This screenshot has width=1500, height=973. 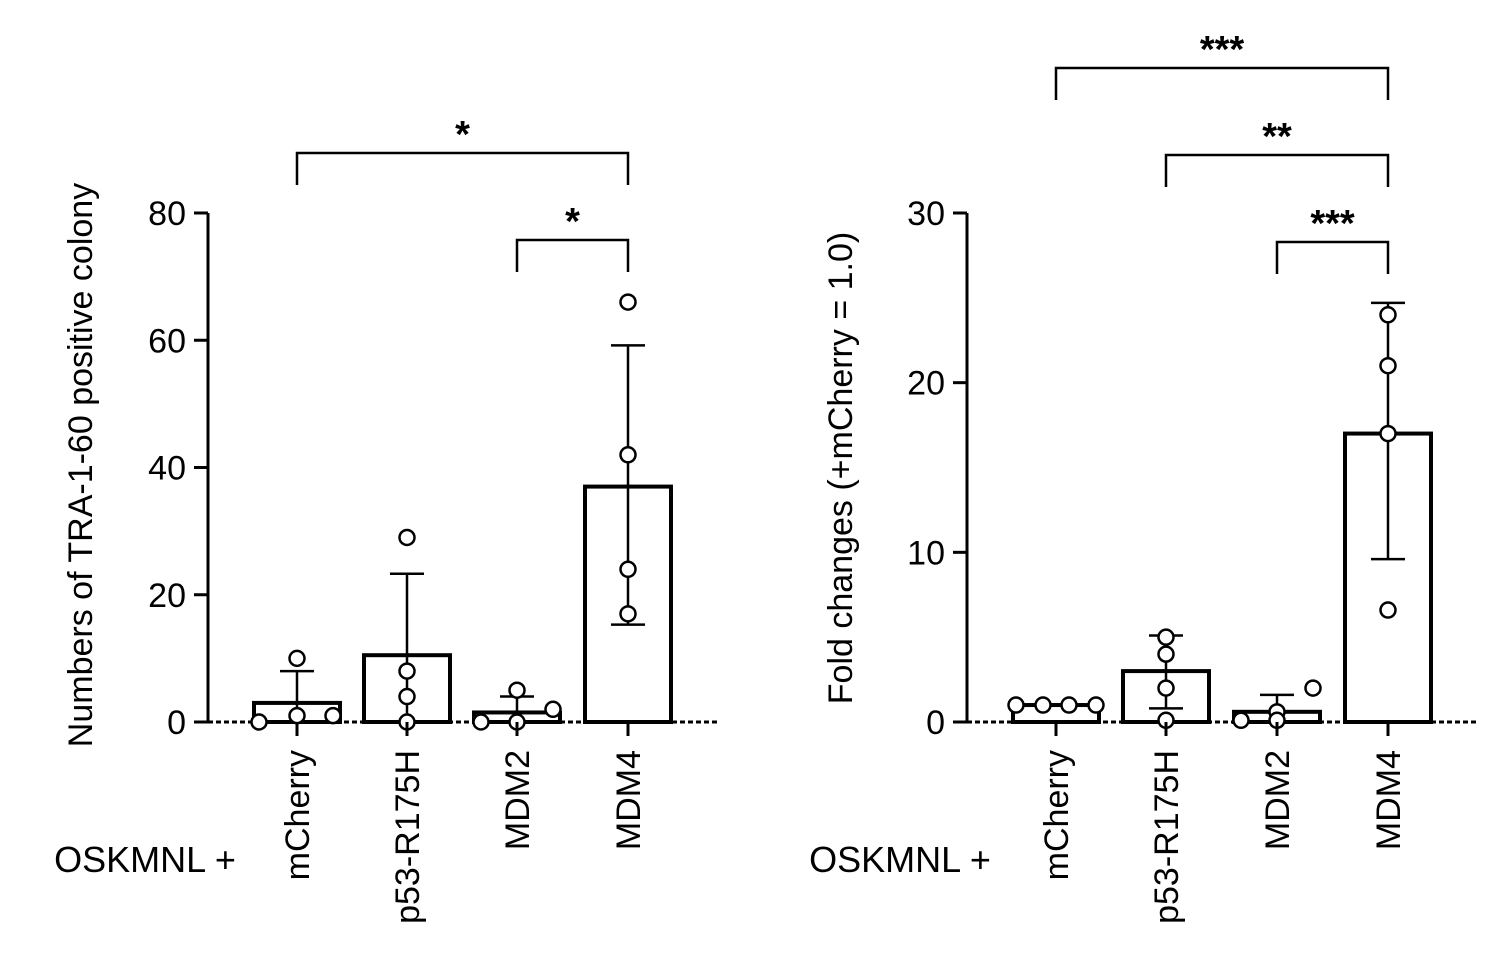 What do you see at coordinates (900, 859) in the screenshot?
I see `x-prefix-right: OSKMNL +` at bounding box center [900, 859].